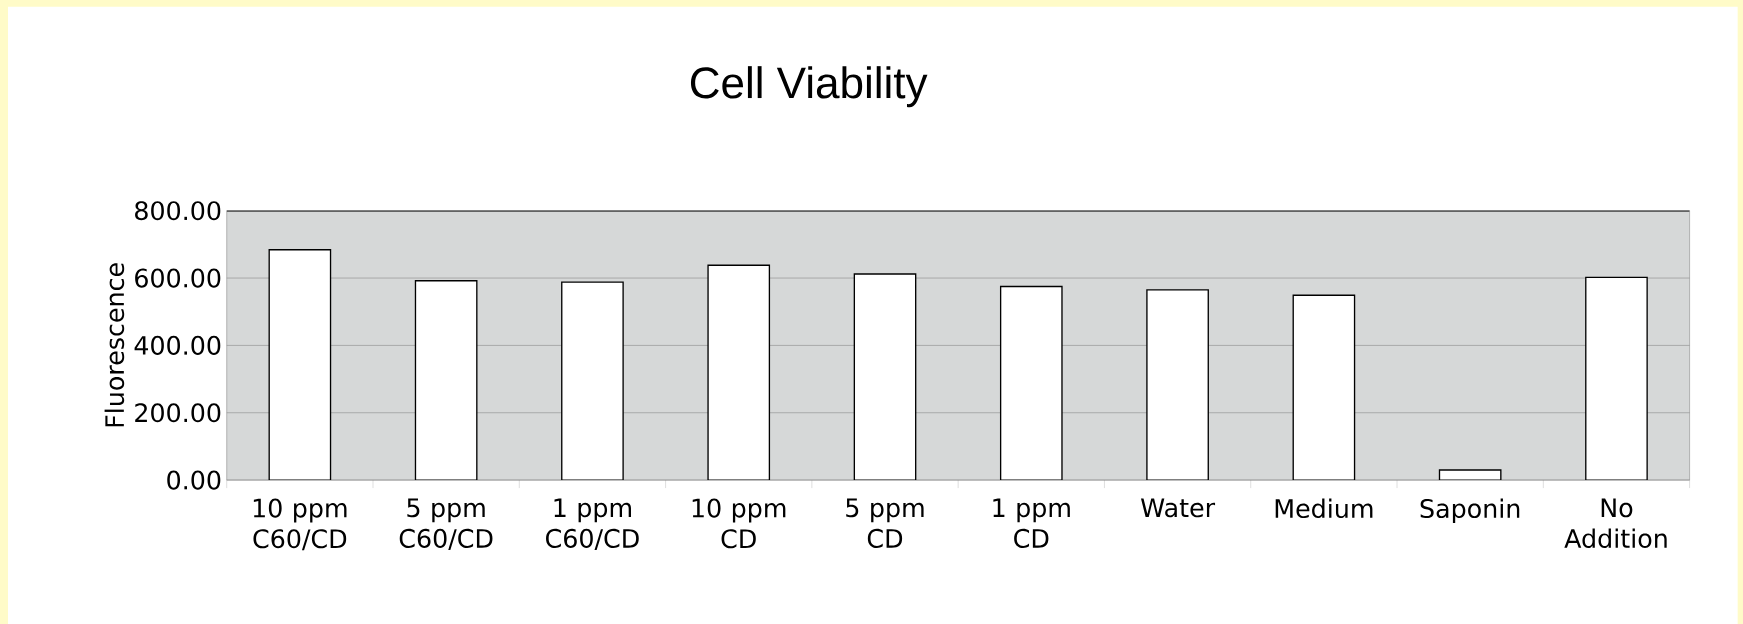  Describe the element at coordinates (592, 524) in the screenshot. I see `x-tick-label: 1 ppm C60/CD` at that location.